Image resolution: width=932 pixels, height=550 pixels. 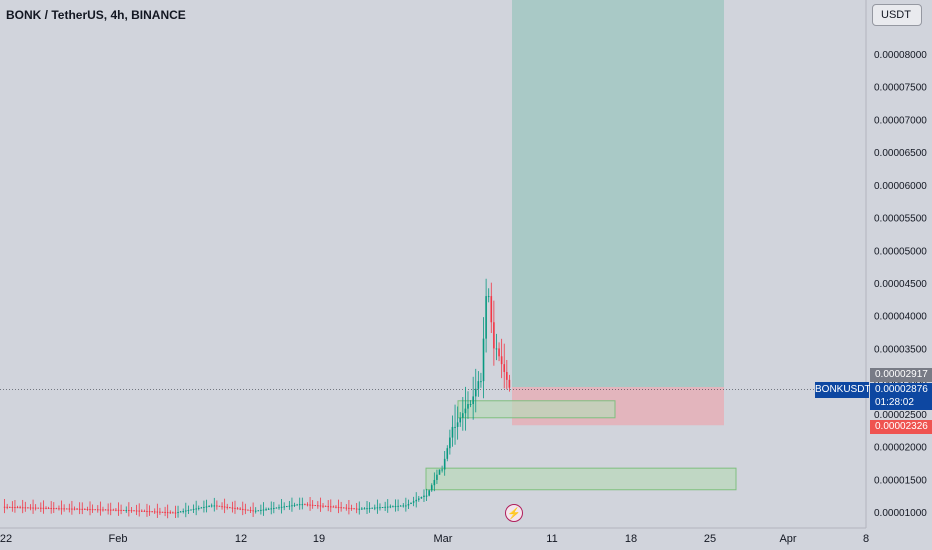 What do you see at coordinates (843, 390) in the screenshot?
I see `symbol-badge: BONKUSDT` at bounding box center [843, 390].